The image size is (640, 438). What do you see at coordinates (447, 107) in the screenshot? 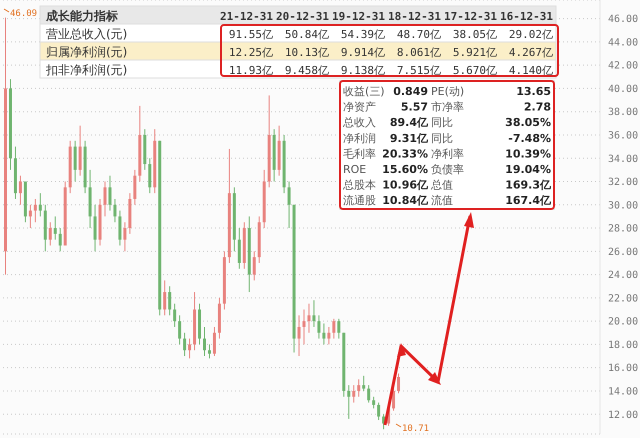
I see `annotation: 市净率` at bounding box center [447, 107].